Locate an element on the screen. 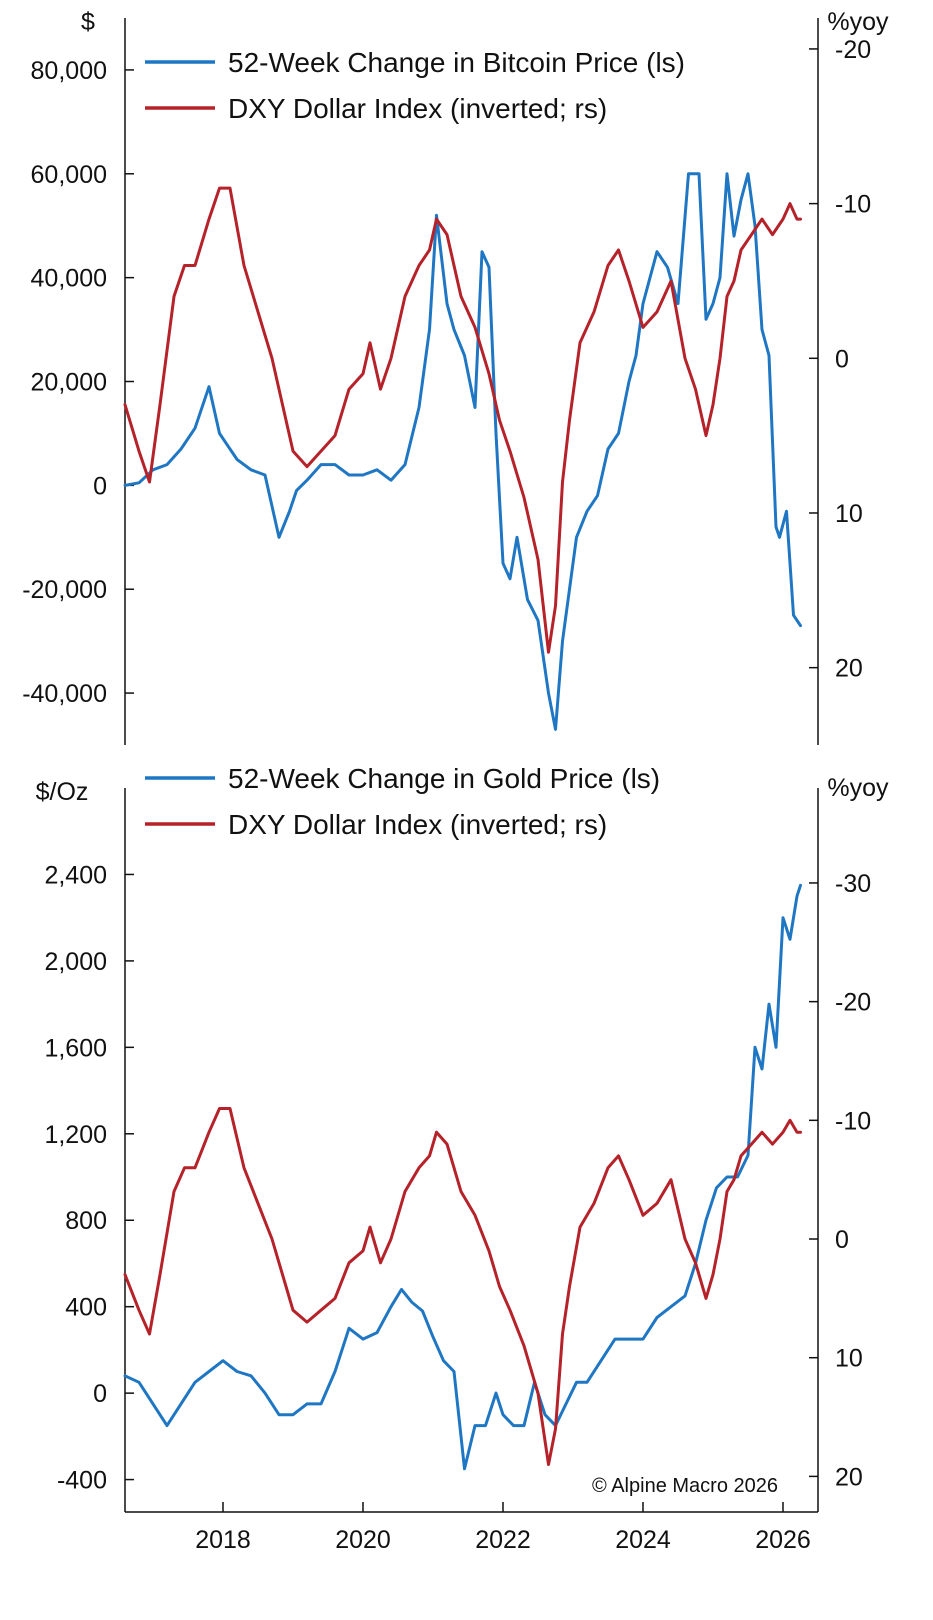 Image resolution: width=933 pixels, height=1620 pixels. x-tick-label: 2022 is located at coordinates (503, 1540).